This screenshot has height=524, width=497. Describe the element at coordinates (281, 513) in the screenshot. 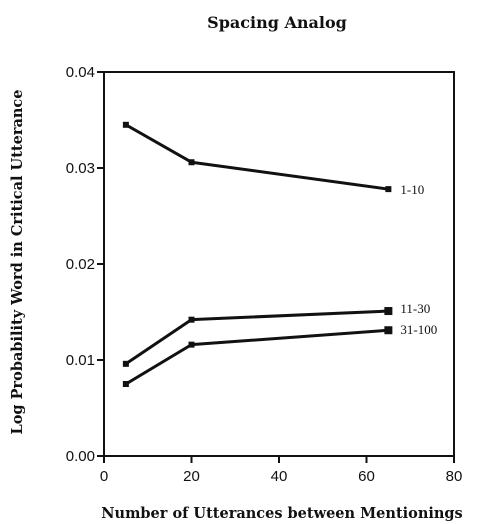

I see `x-axis-label: Number of Utterances between Mentionings` at that location.